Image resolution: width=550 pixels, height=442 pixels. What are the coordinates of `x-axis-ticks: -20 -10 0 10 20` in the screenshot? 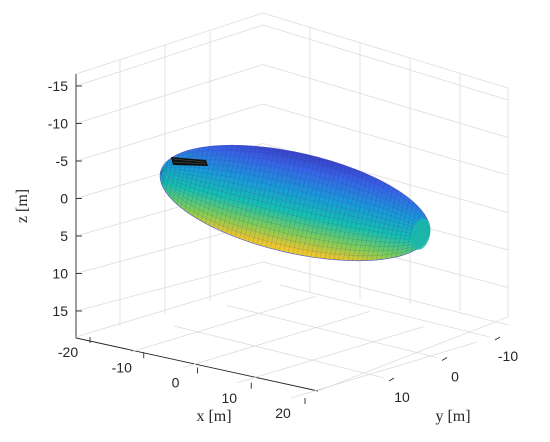 It's located at (182, 379).